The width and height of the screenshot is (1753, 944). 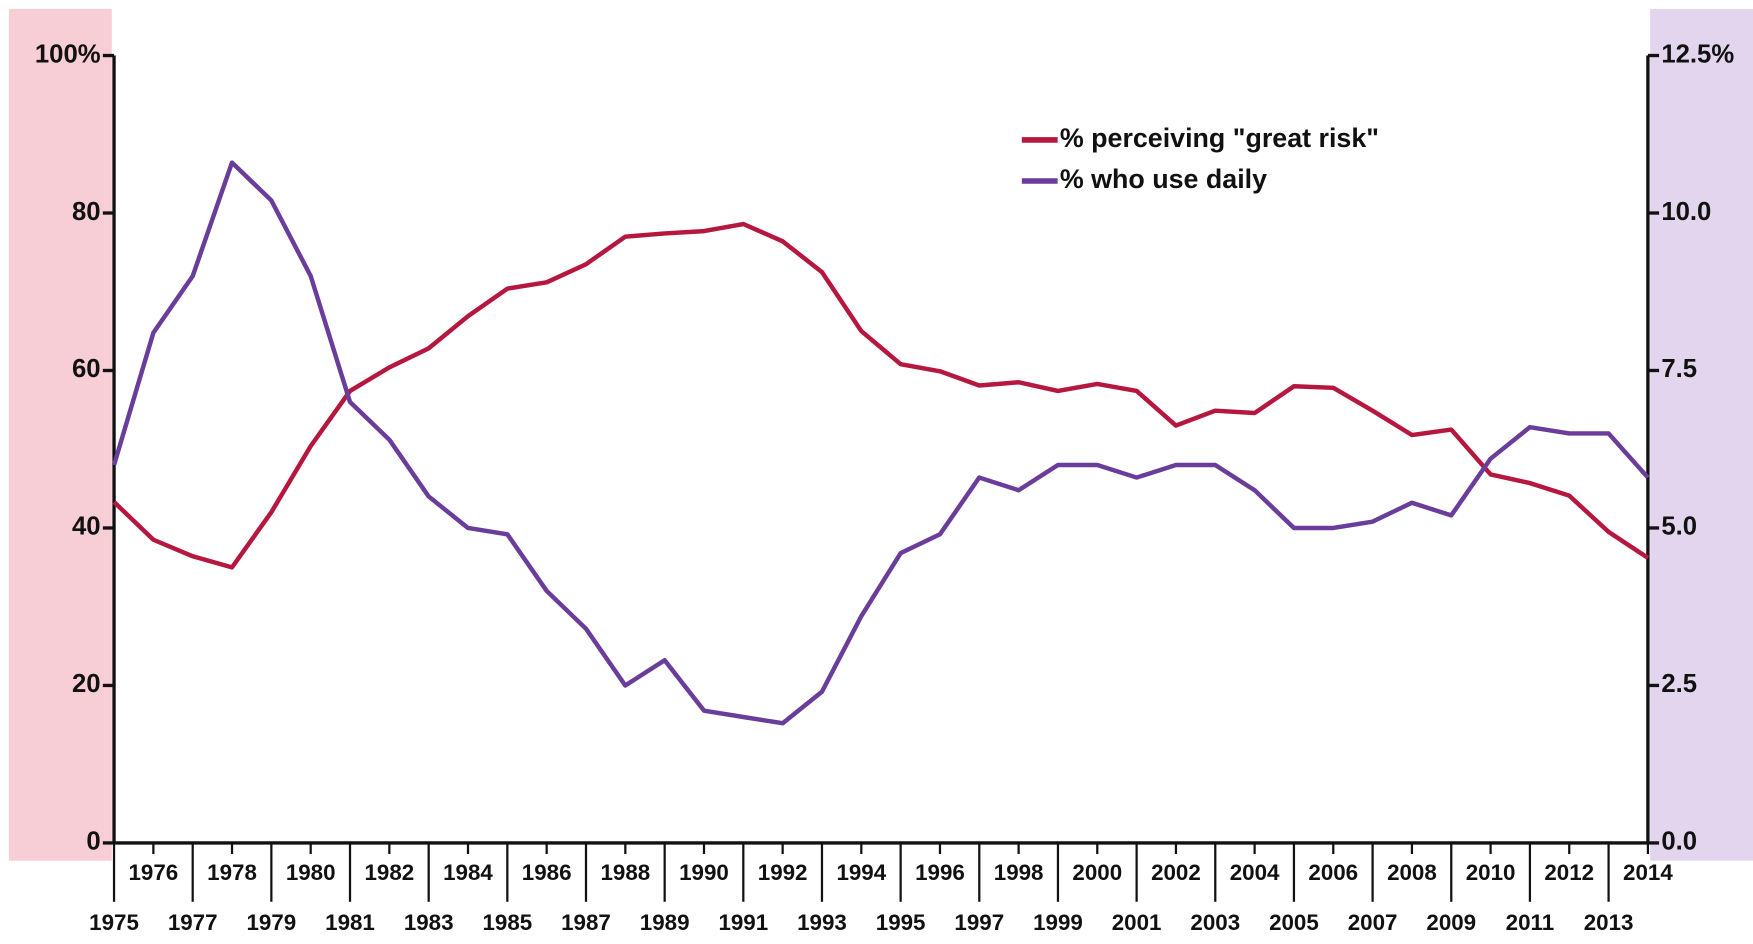 I want to click on x-tick-label: 1984, so click(x=468, y=872).